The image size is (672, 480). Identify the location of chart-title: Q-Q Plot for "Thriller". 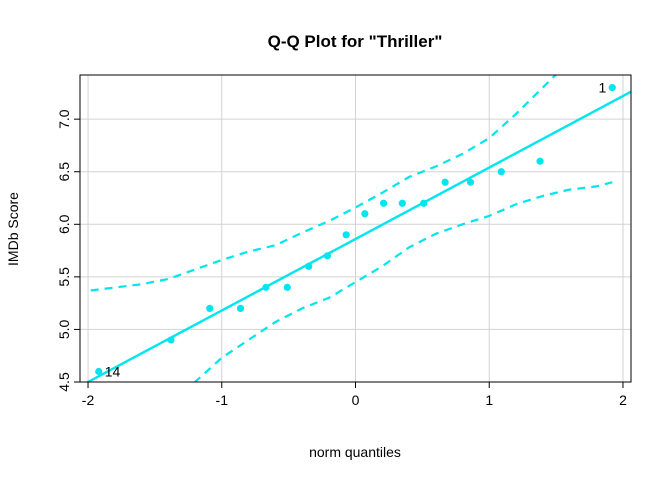
(355, 41).